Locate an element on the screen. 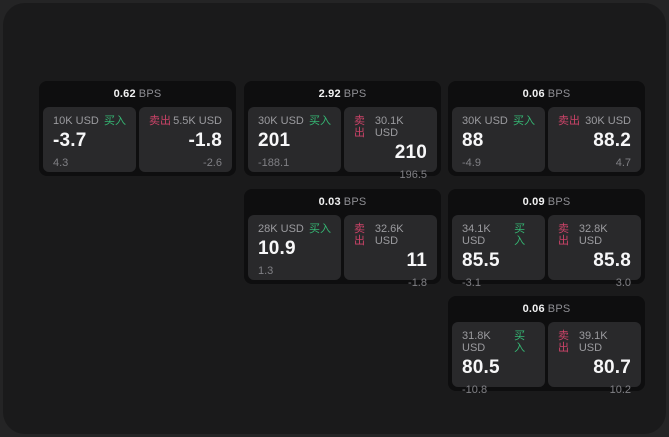 The width and height of the screenshot is (669, 437). buy-price: -3.7 is located at coordinates (70, 140).